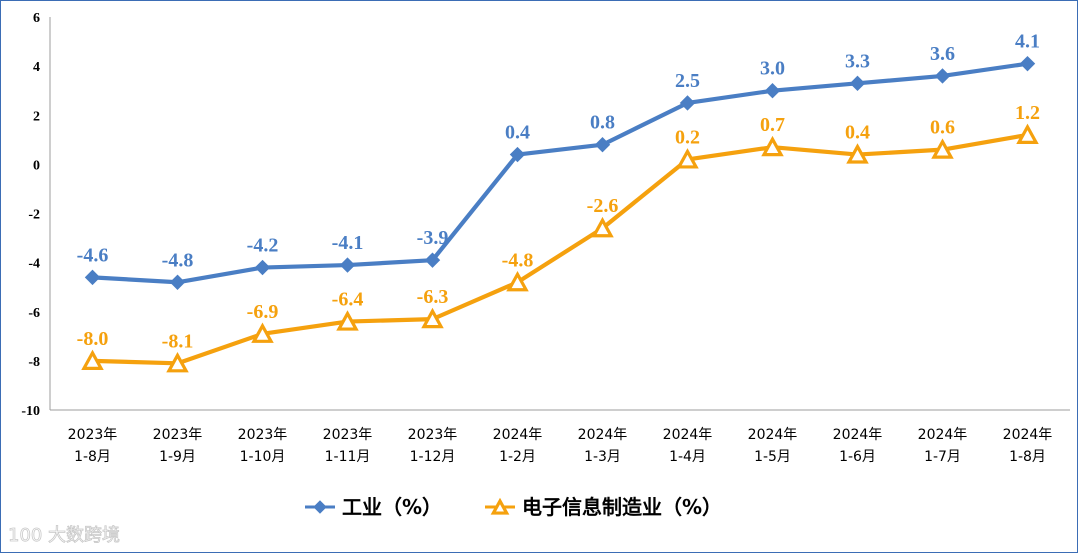  What do you see at coordinates (93, 255) in the screenshot?
I see `data-label: -4.6` at bounding box center [93, 255].